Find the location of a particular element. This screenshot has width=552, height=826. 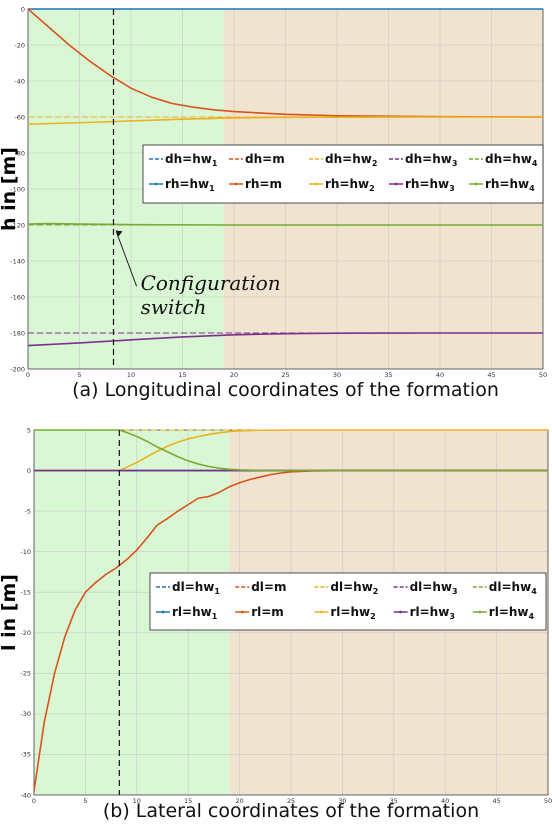

y-tick-label: -80 is located at coordinates (19, 153).